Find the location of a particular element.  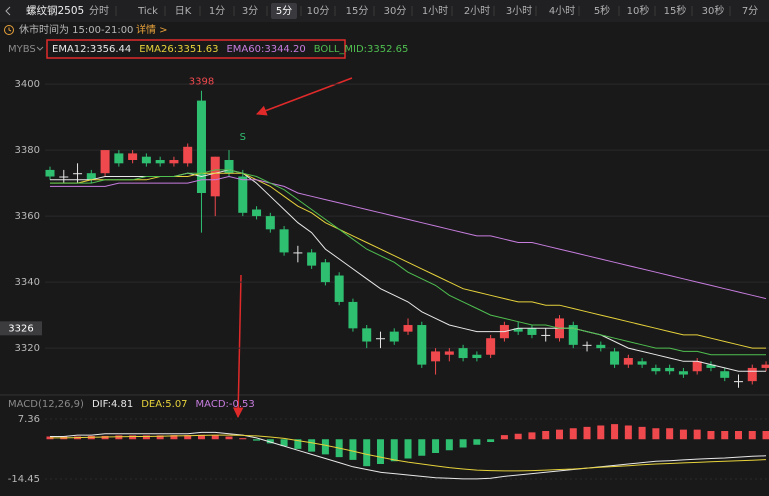

legend-entry: MACD:-0.53 is located at coordinates (225, 404).